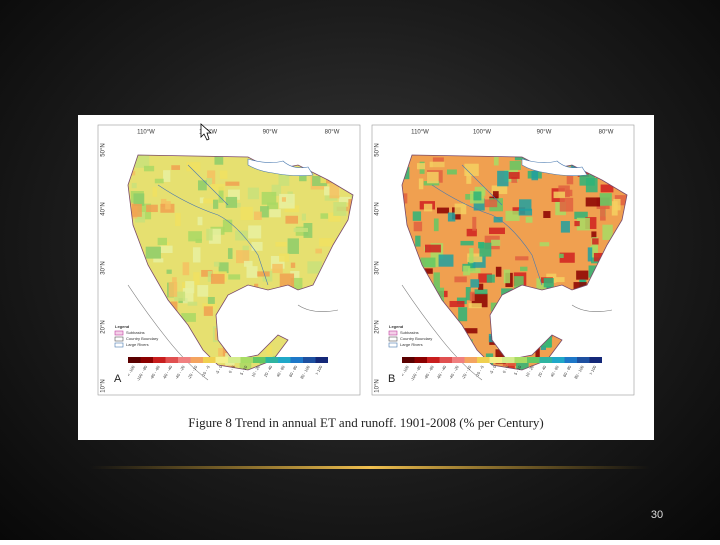  Describe the element at coordinates (255, 371) in the screenshot. I see `colorbar-label: 10 - 20` at that location.